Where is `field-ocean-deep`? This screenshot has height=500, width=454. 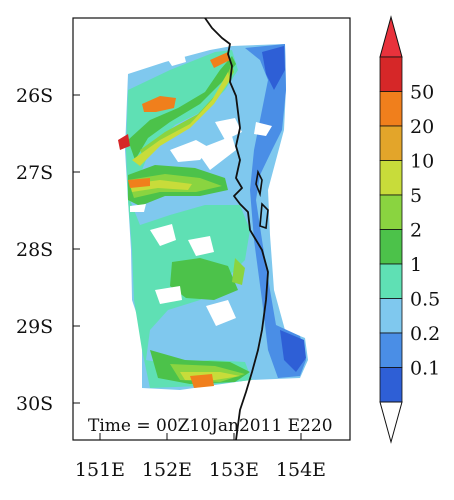 field-ocean-deep is located at coordinates (284, 209).